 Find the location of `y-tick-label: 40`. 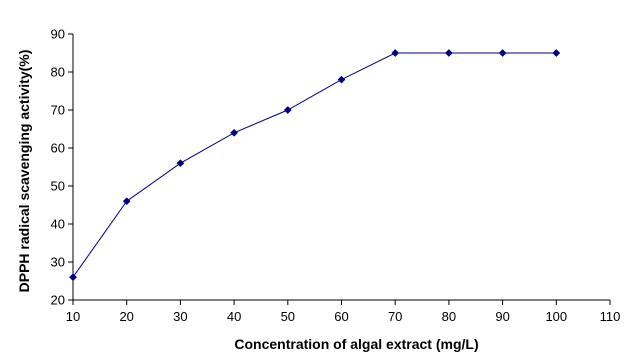

y-tick-label: 40 is located at coordinates (58, 224).